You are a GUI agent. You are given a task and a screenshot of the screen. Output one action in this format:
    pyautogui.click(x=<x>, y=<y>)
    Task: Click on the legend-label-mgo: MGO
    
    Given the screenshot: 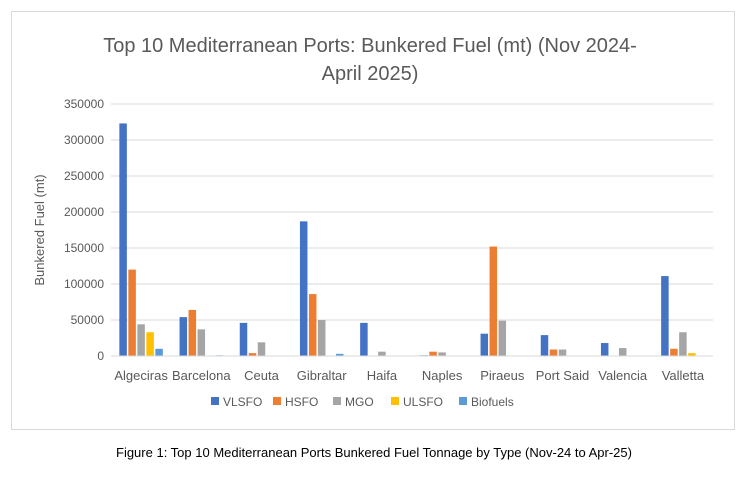 What is the action you would take?
    pyautogui.click(x=359, y=402)
    